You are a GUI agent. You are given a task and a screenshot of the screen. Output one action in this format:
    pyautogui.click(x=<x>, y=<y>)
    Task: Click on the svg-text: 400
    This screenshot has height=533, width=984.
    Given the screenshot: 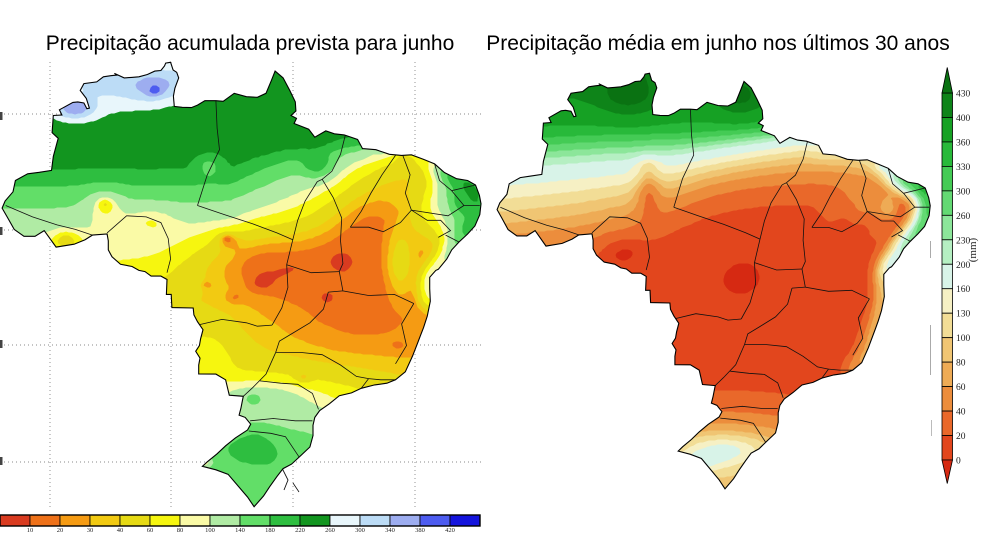 What is the action you would take?
    pyautogui.click(x=963, y=119)
    